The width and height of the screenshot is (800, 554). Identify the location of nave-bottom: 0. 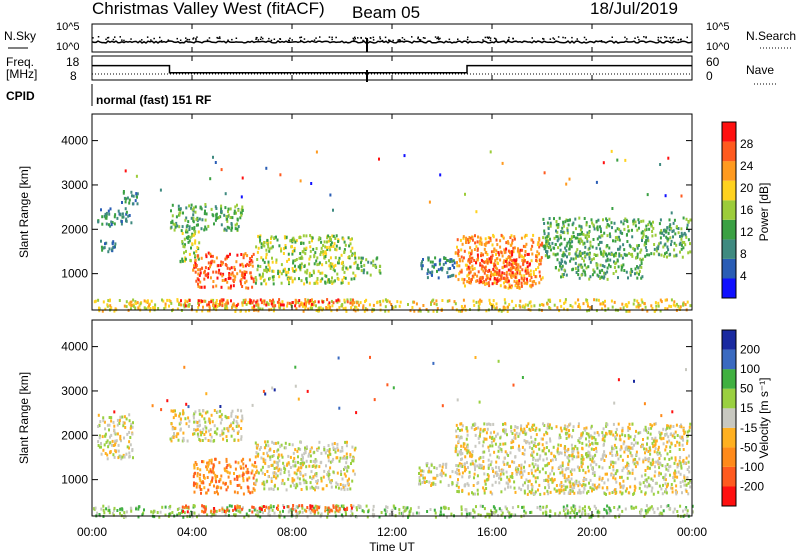
(709, 76).